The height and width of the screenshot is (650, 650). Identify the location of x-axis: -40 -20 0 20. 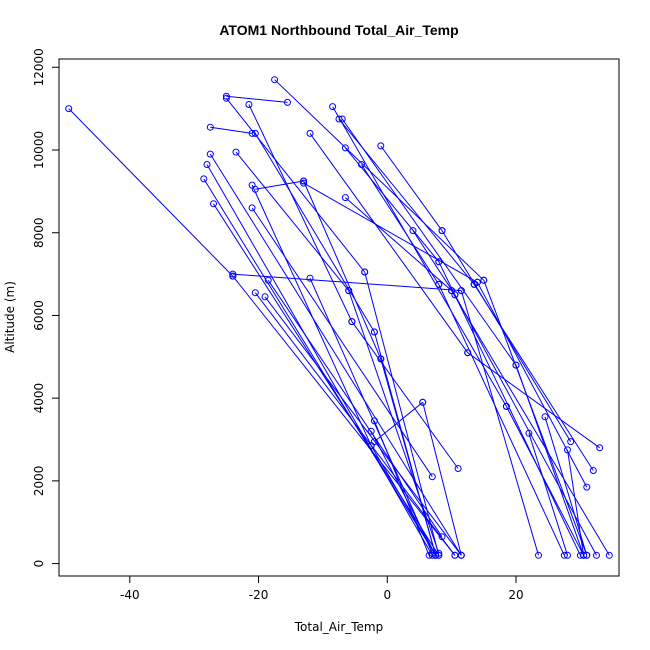
(322, 589).